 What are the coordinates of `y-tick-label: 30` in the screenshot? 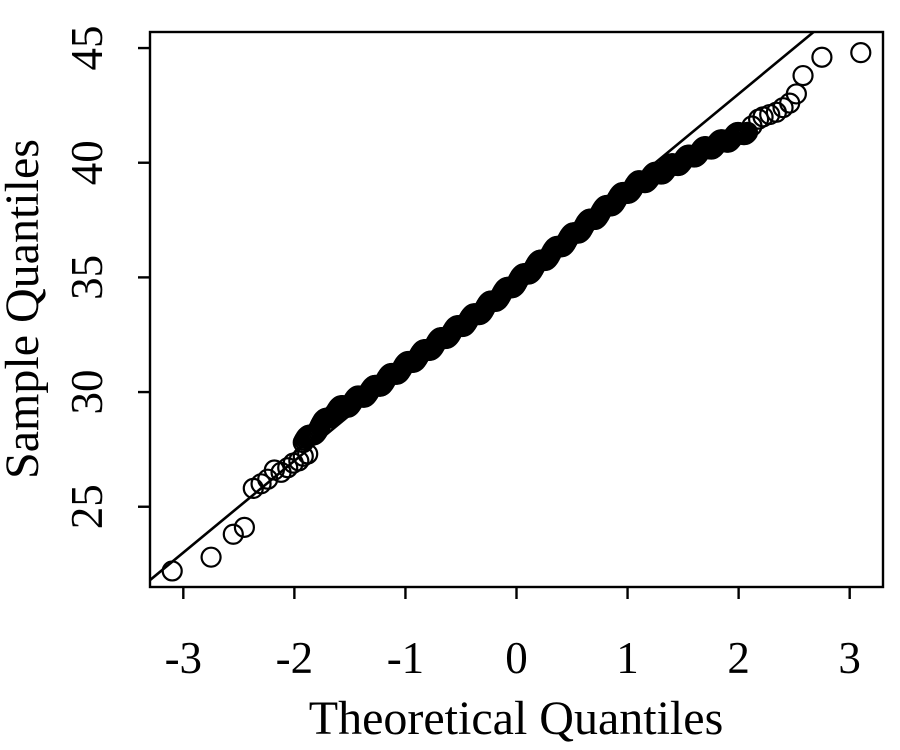 It's located at (87, 392).